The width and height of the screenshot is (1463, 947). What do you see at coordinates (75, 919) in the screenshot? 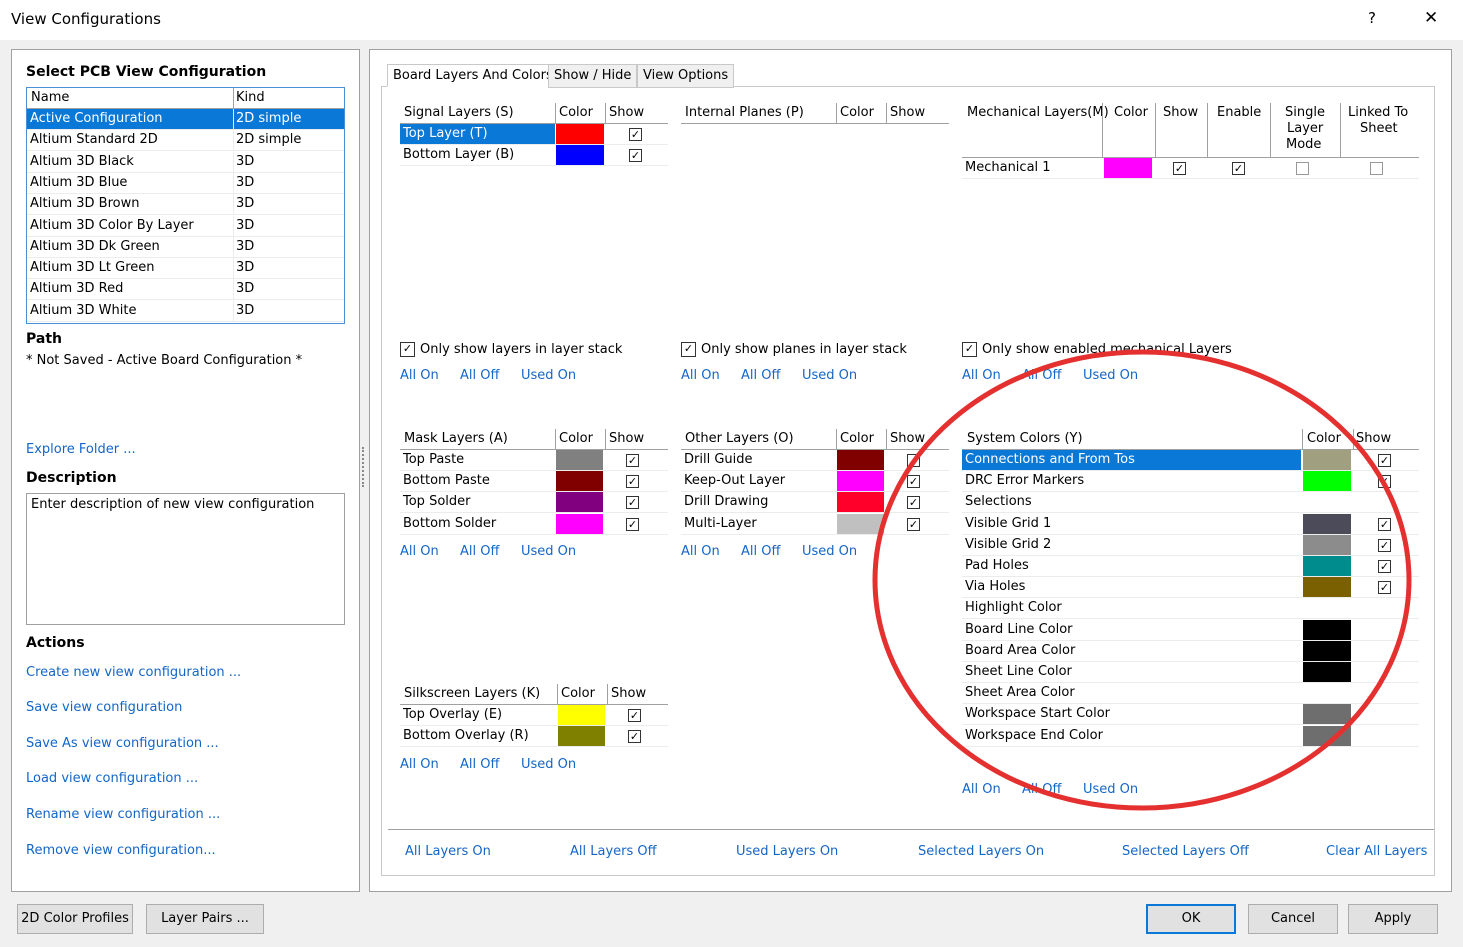
I see `color-profiles-button: 2D Color Profiles` at bounding box center [75, 919].